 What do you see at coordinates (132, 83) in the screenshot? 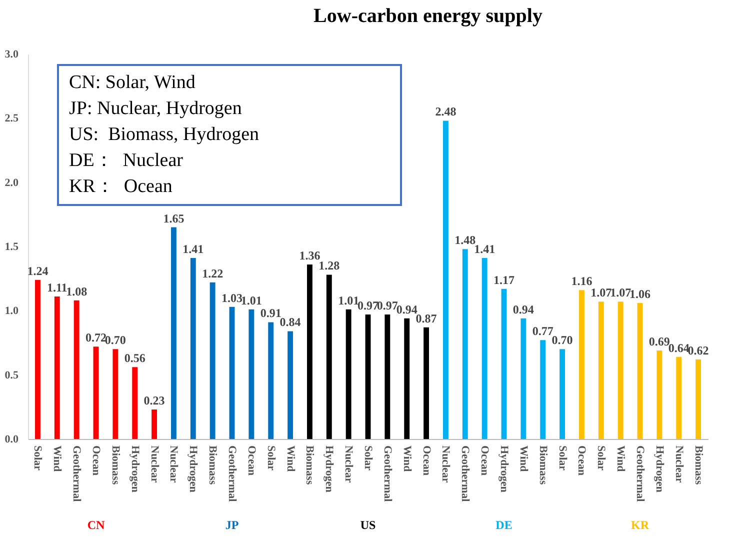
I see `annotation: CN: Solar, Wind` at bounding box center [132, 83].